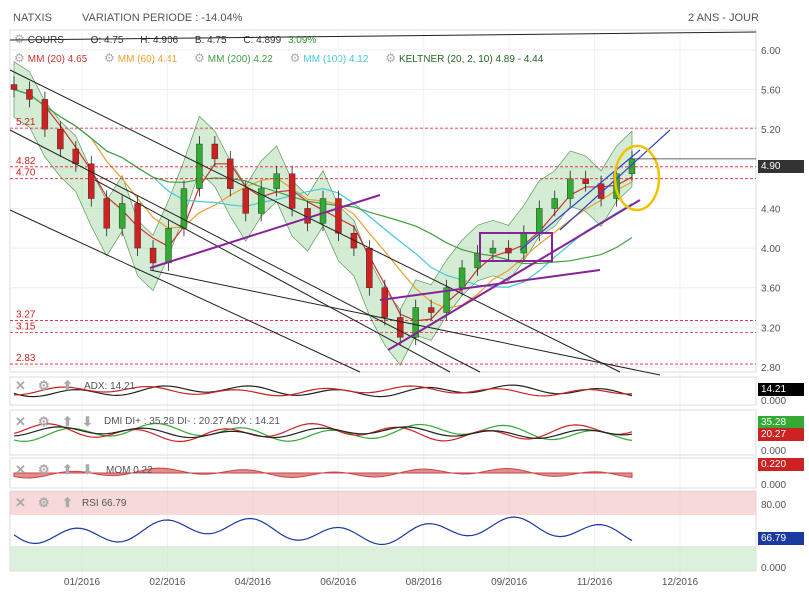  I want to click on mom-y-tick: 0.000, so click(773, 485).